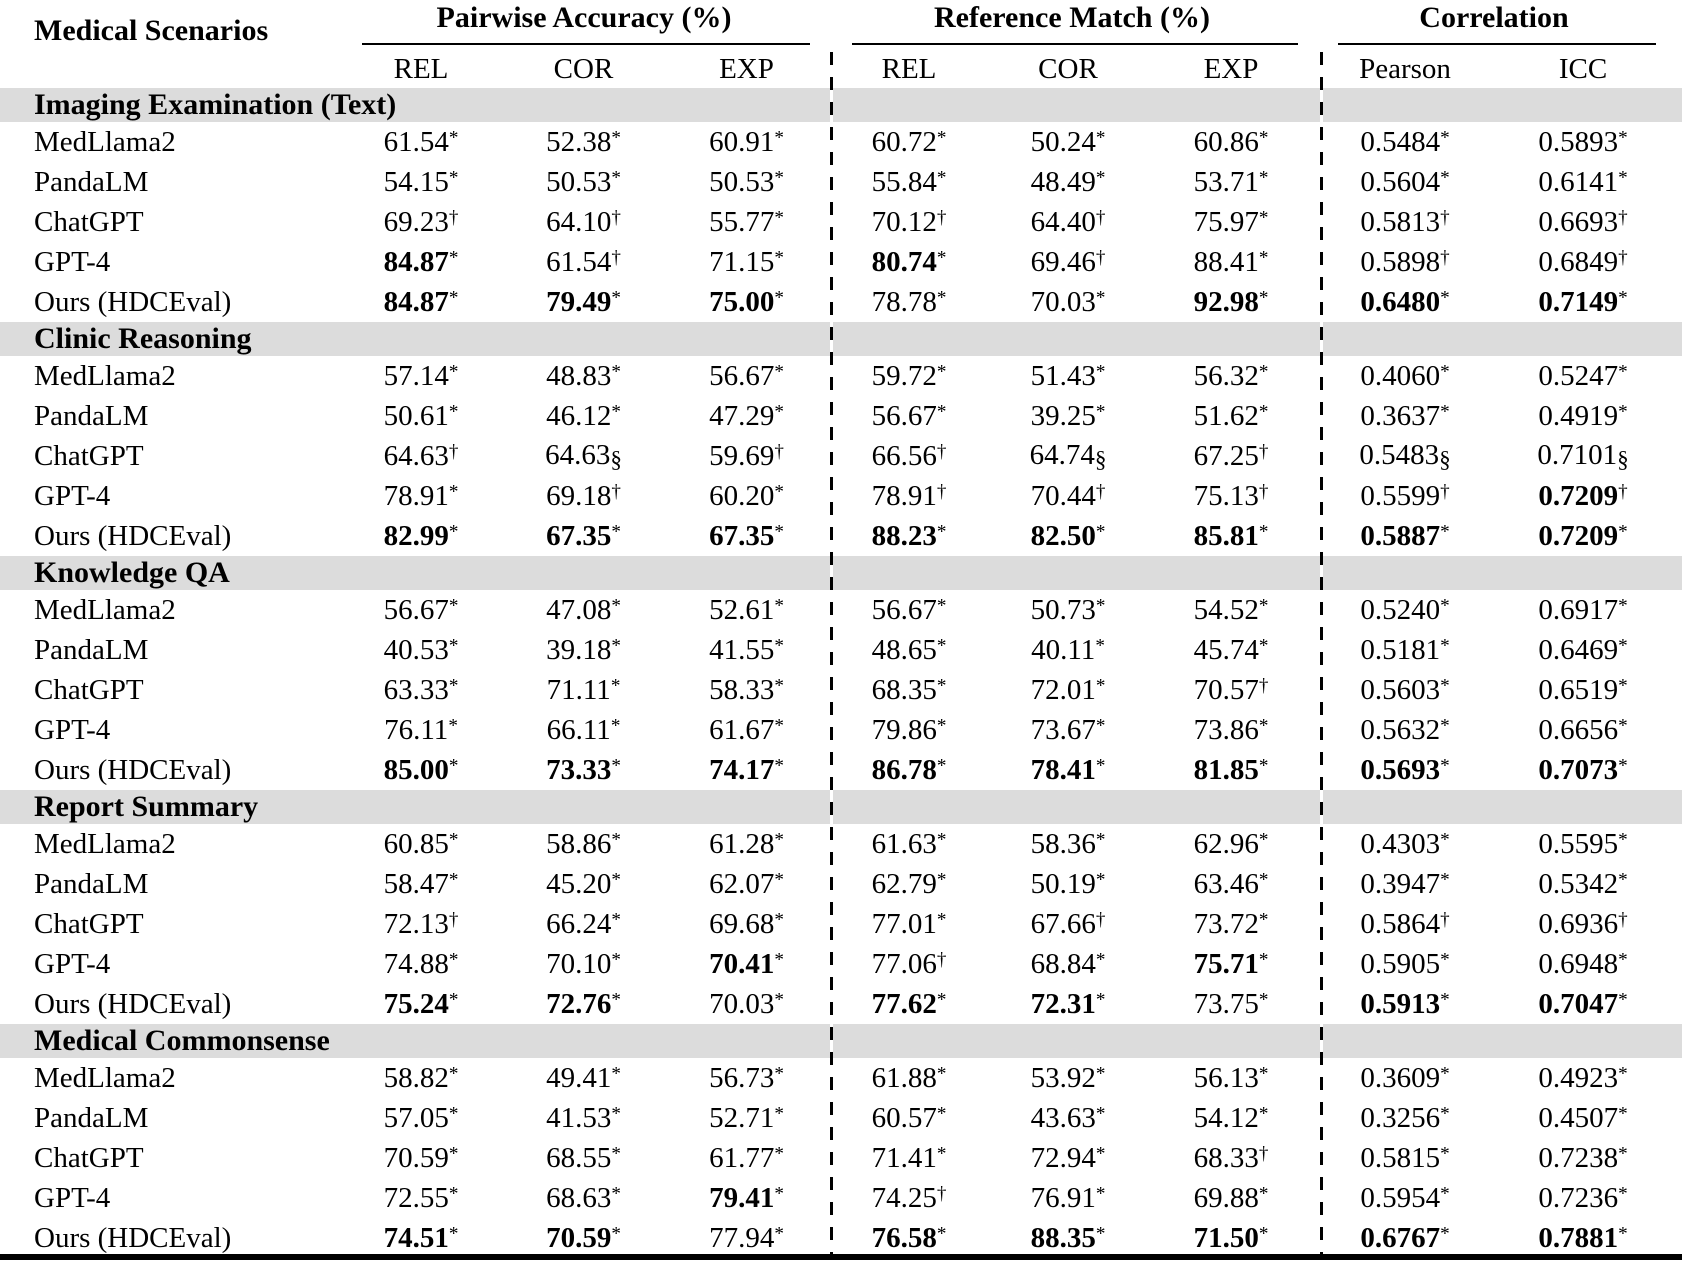 This screenshot has width=1682, height=1268. Describe the element at coordinates (742, 1197) in the screenshot. I see `metric-value: 79.41` at that location.